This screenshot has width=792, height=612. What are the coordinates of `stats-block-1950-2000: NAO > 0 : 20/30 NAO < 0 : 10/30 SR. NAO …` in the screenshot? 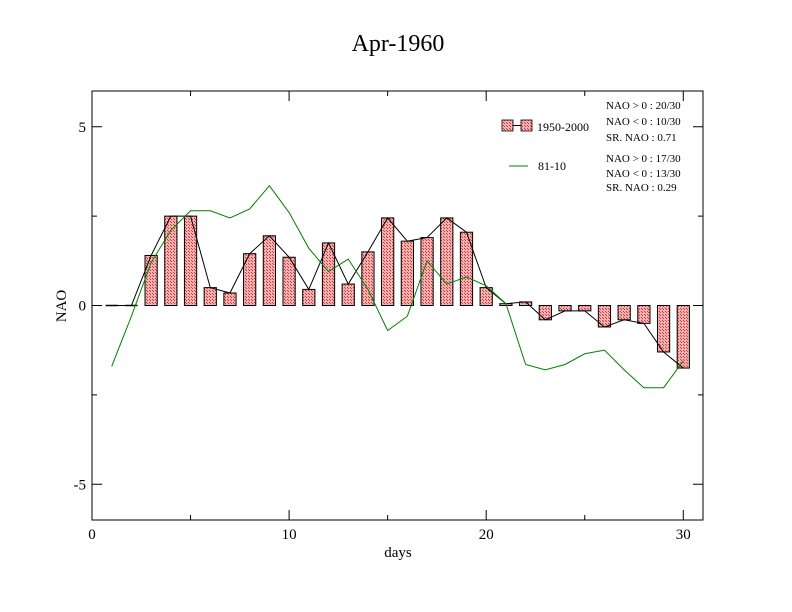 It's located at (643, 122).